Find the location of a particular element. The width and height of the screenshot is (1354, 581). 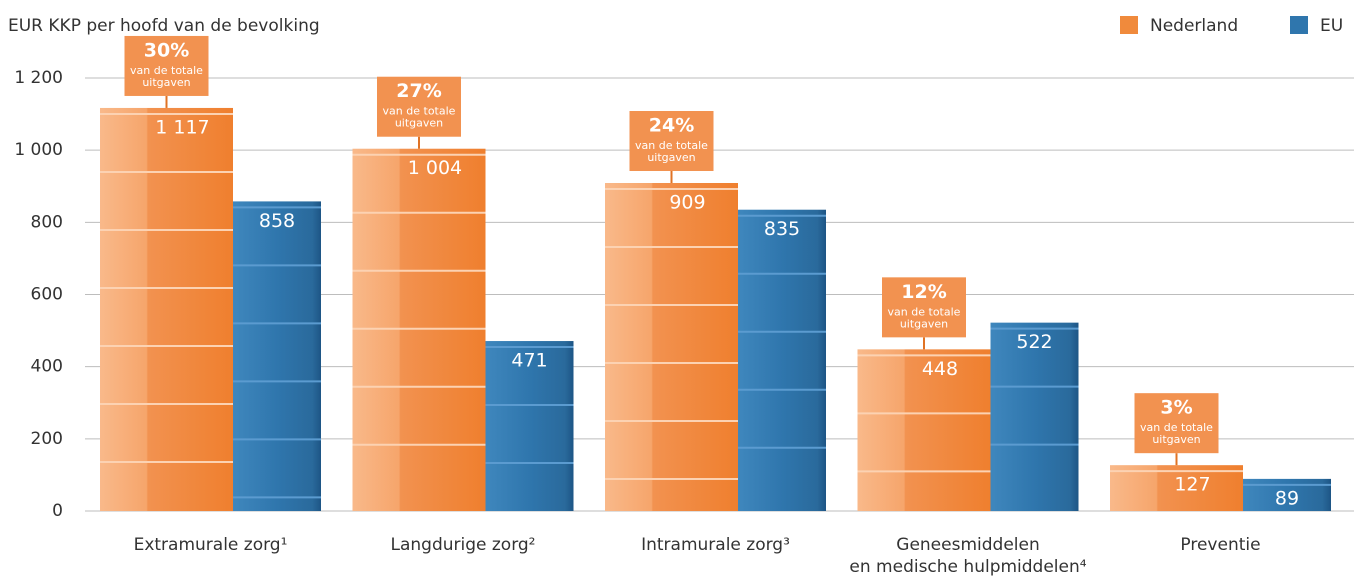

share-label: 24% is located at coordinates (671, 126).